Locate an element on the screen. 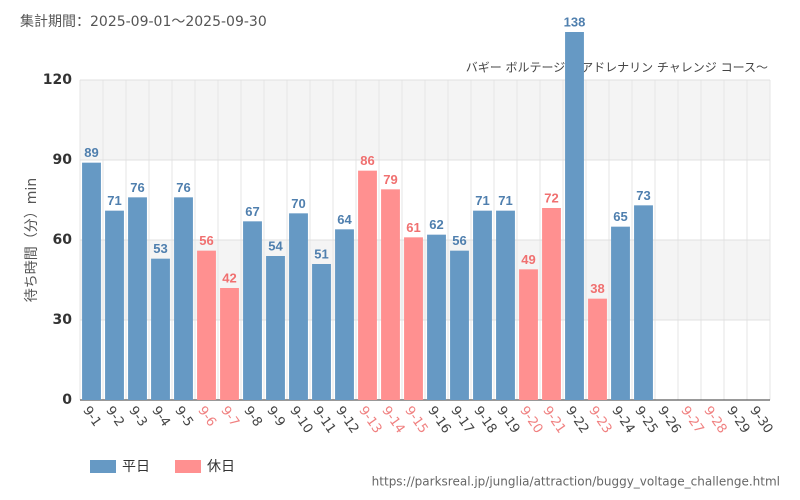  data-label: 64 is located at coordinates (344, 219).